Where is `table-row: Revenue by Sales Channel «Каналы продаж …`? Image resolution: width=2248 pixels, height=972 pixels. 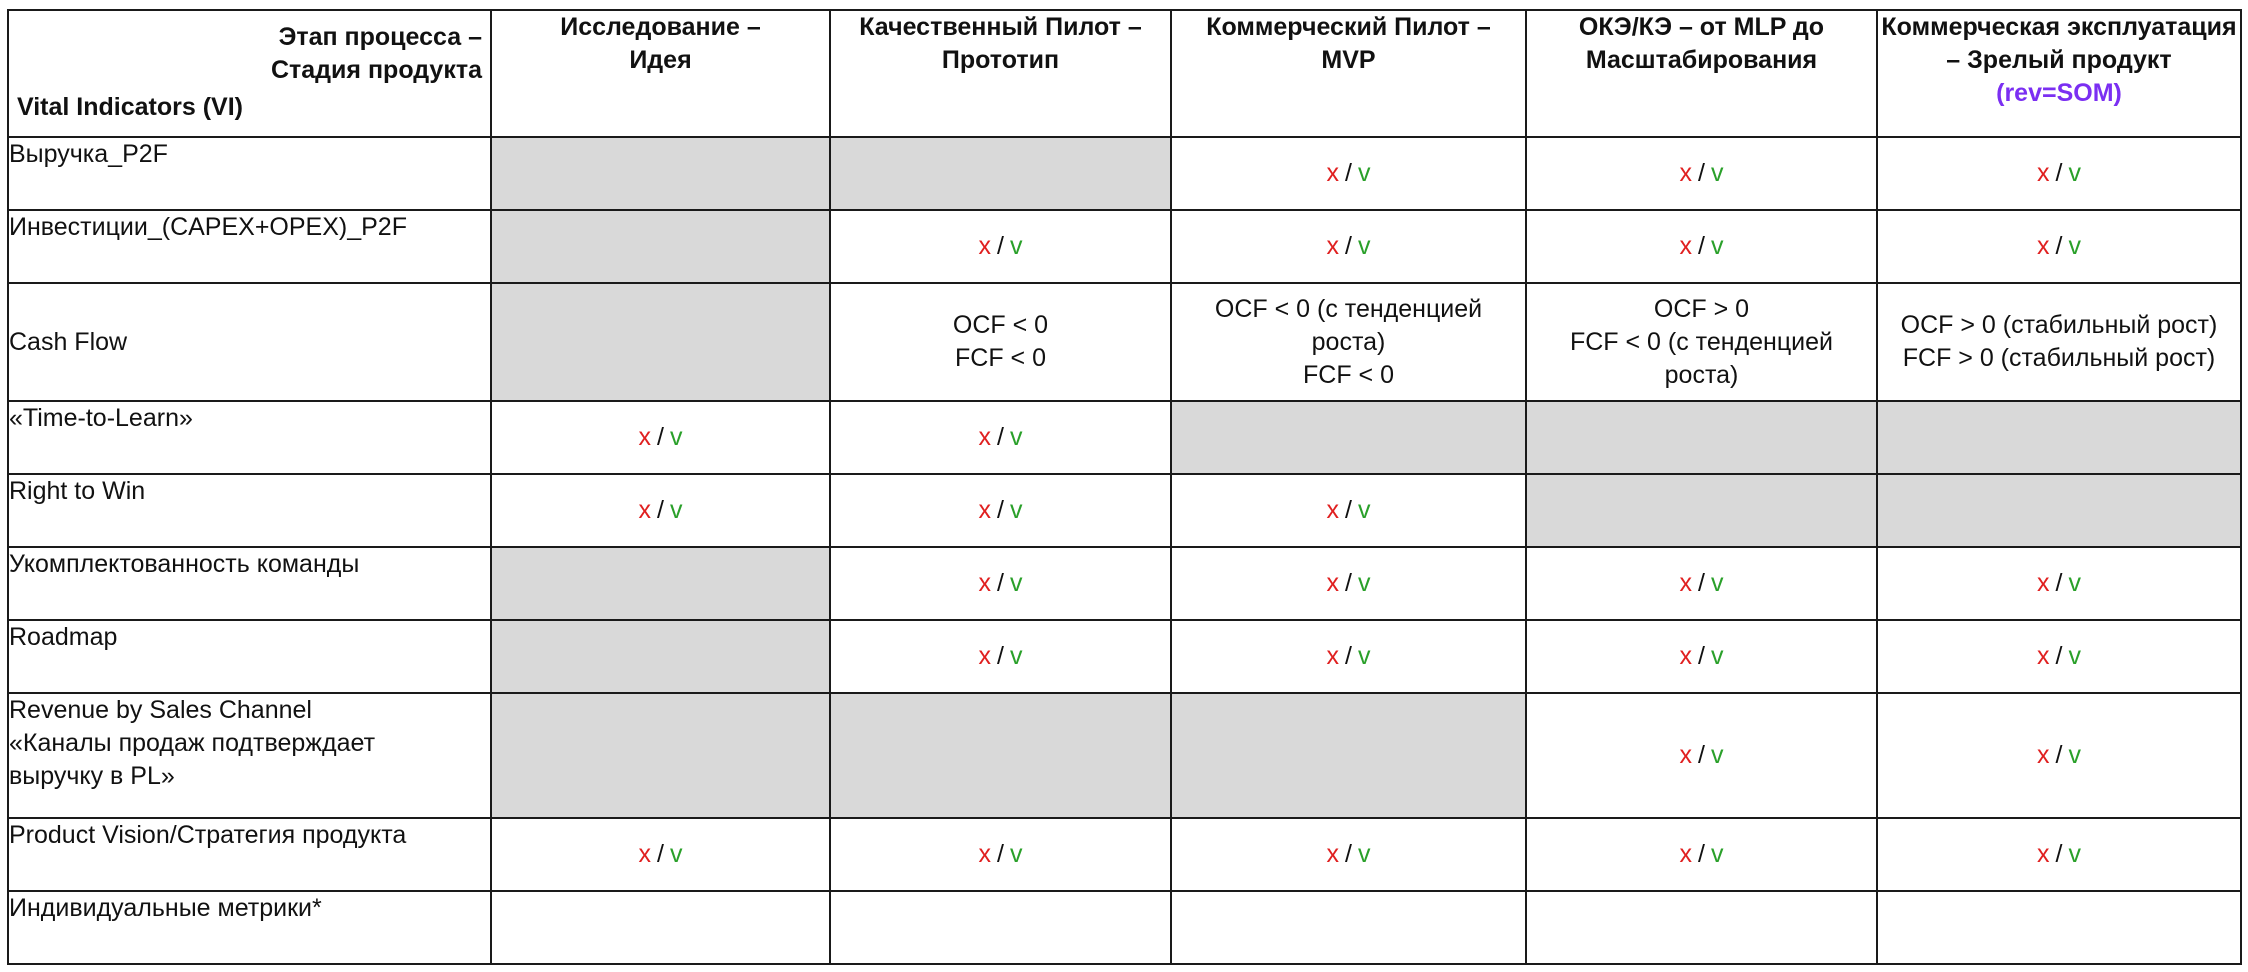
table-row: Revenue by Sales Channel «Каналы продаж … is located at coordinates (1124, 755).